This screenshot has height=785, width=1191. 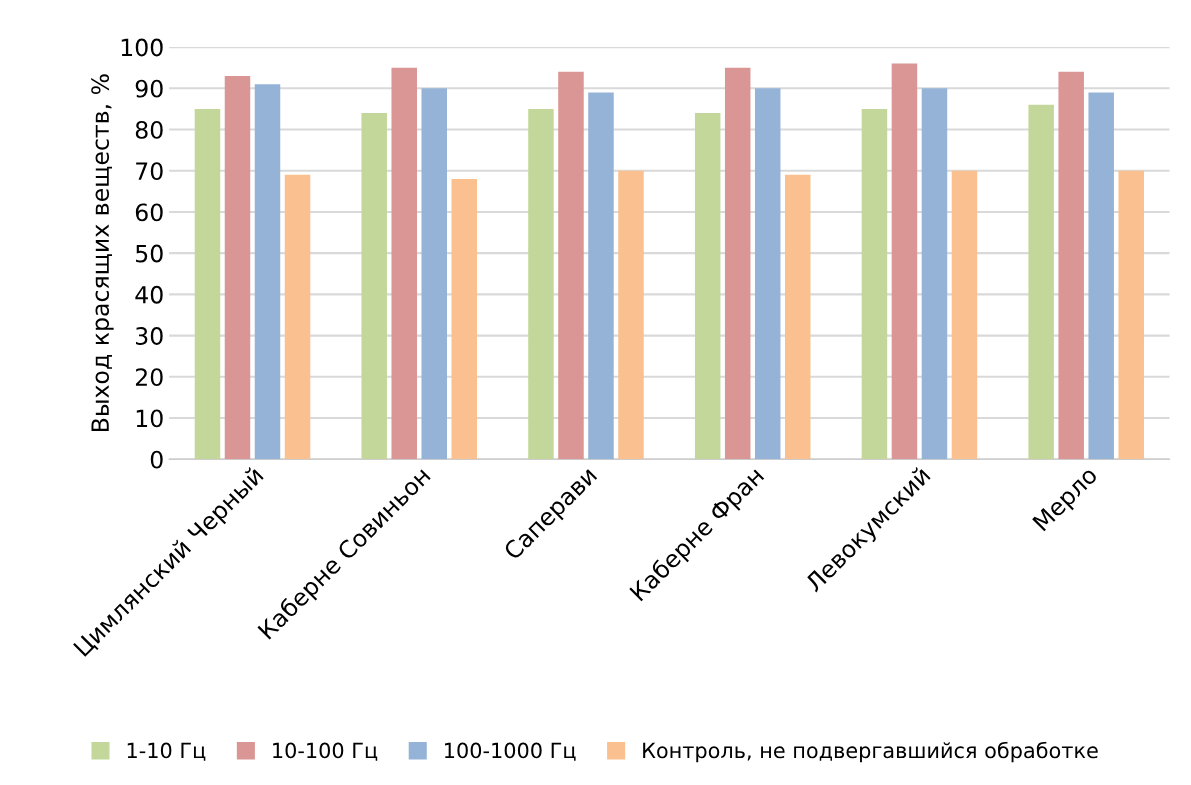 What do you see at coordinates (149, 377) in the screenshot?
I see `y-tick-label: 20` at bounding box center [149, 377].